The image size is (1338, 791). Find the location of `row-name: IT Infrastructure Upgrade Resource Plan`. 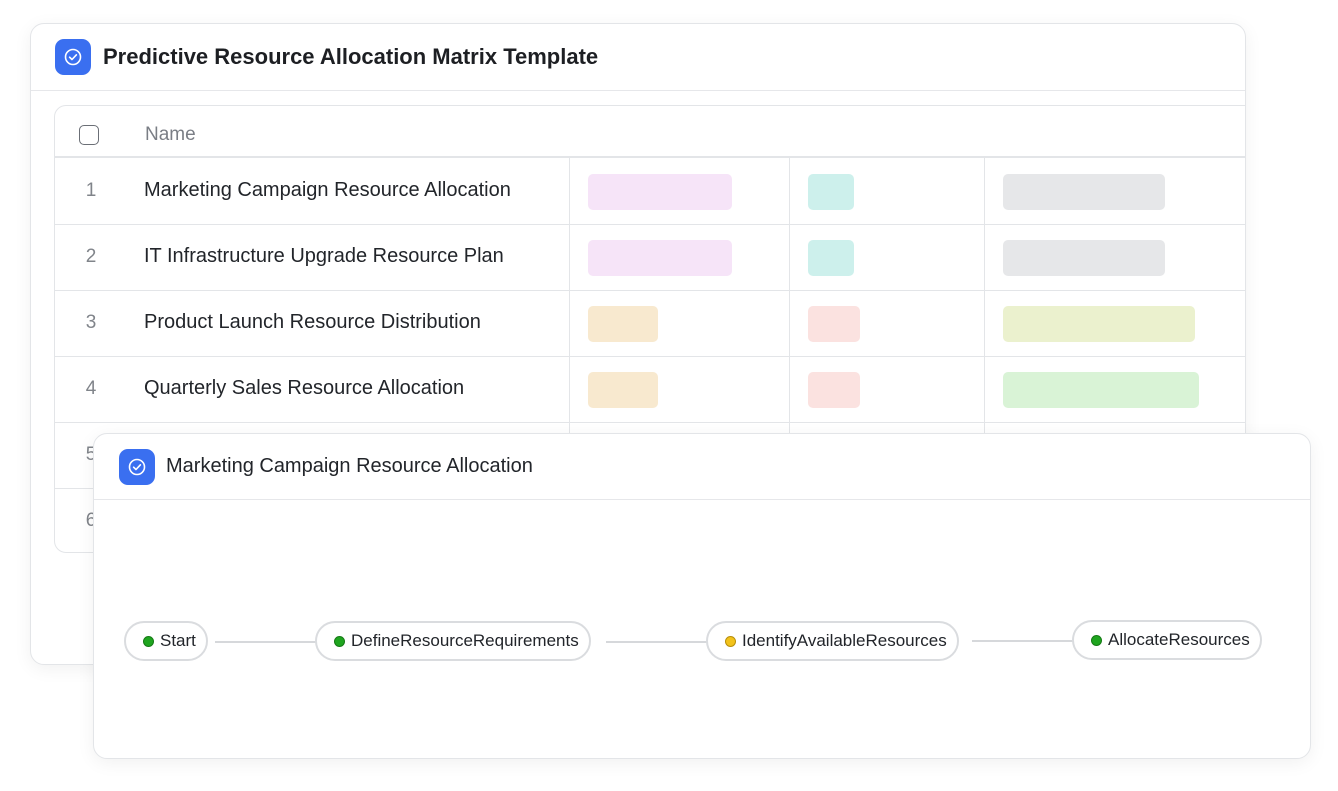

row-name: IT Infrastructure Upgrade Resource Plan is located at coordinates (324, 256).